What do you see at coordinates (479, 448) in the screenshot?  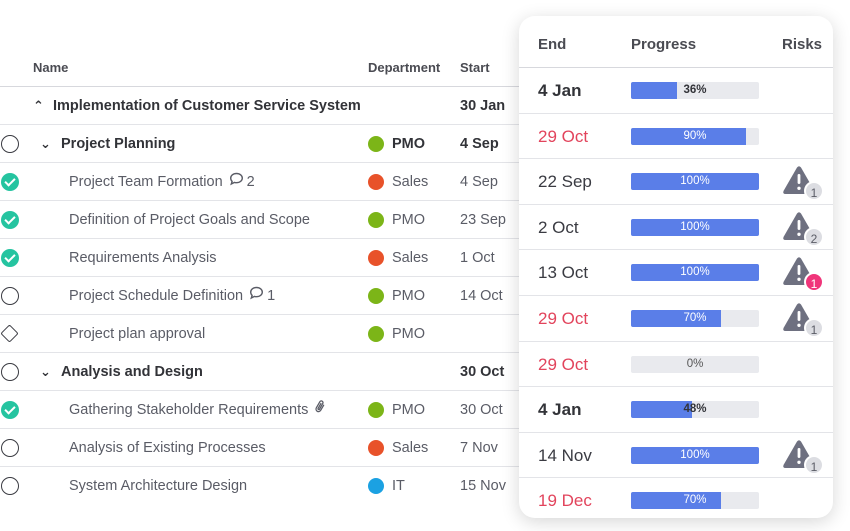 I see `start-date: 7 Nov` at bounding box center [479, 448].